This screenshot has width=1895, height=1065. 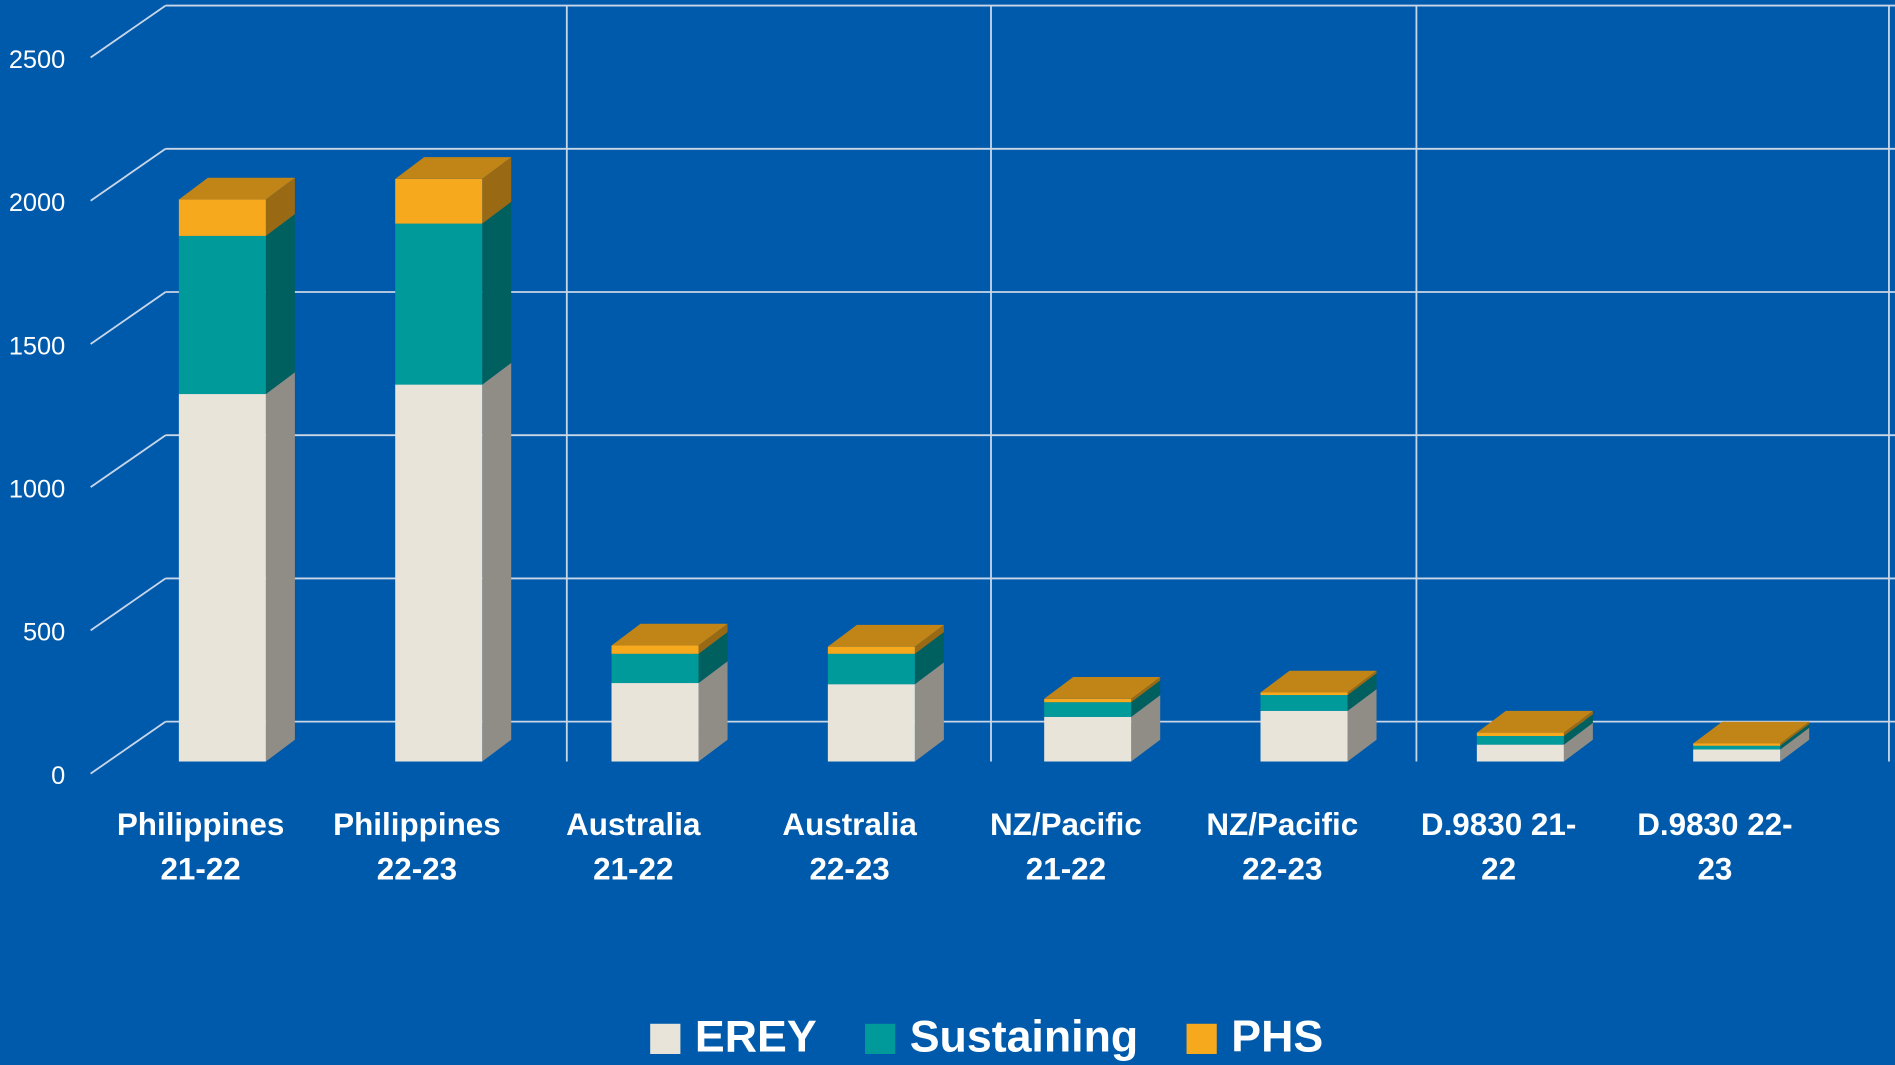 What do you see at coordinates (1282, 847) in the screenshot?
I see `x-tick-label: NZ/Pacific 22-23` at bounding box center [1282, 847].